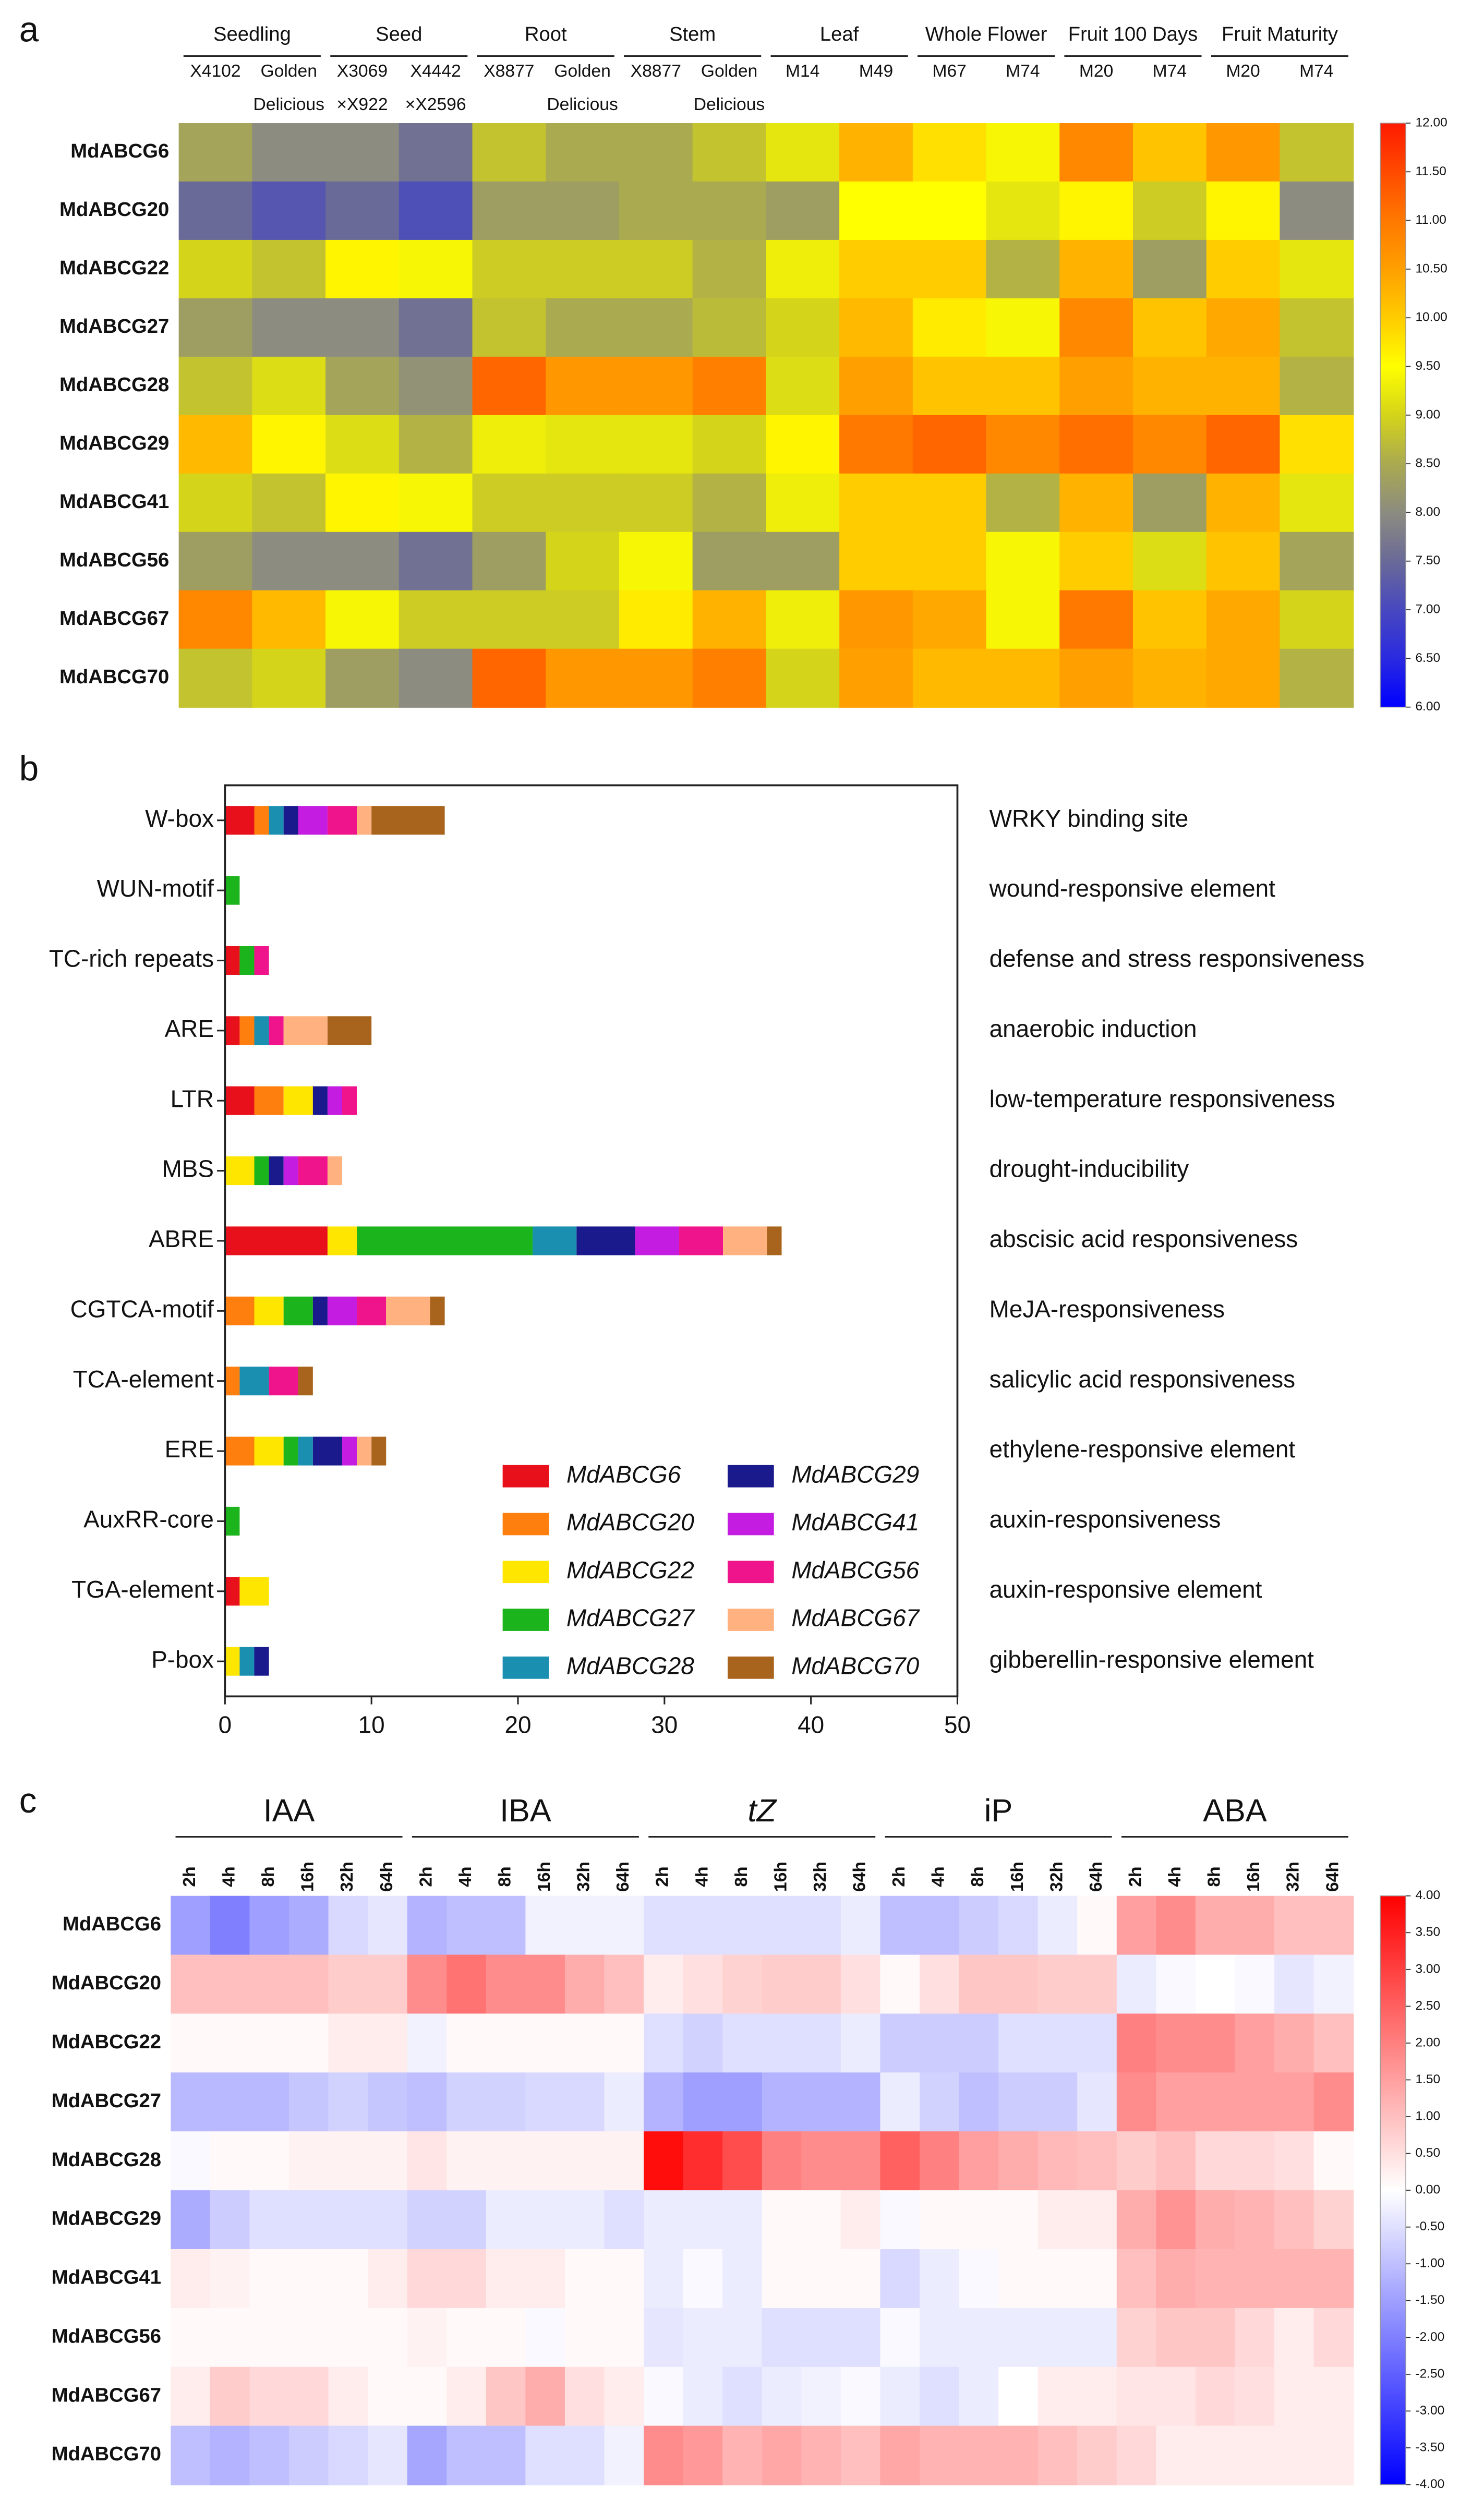 This screenshot has width=1484, height=2512. Describe the element at coordinates (179, 818) in the screenshot. I see `category-label: W-box` at that location.